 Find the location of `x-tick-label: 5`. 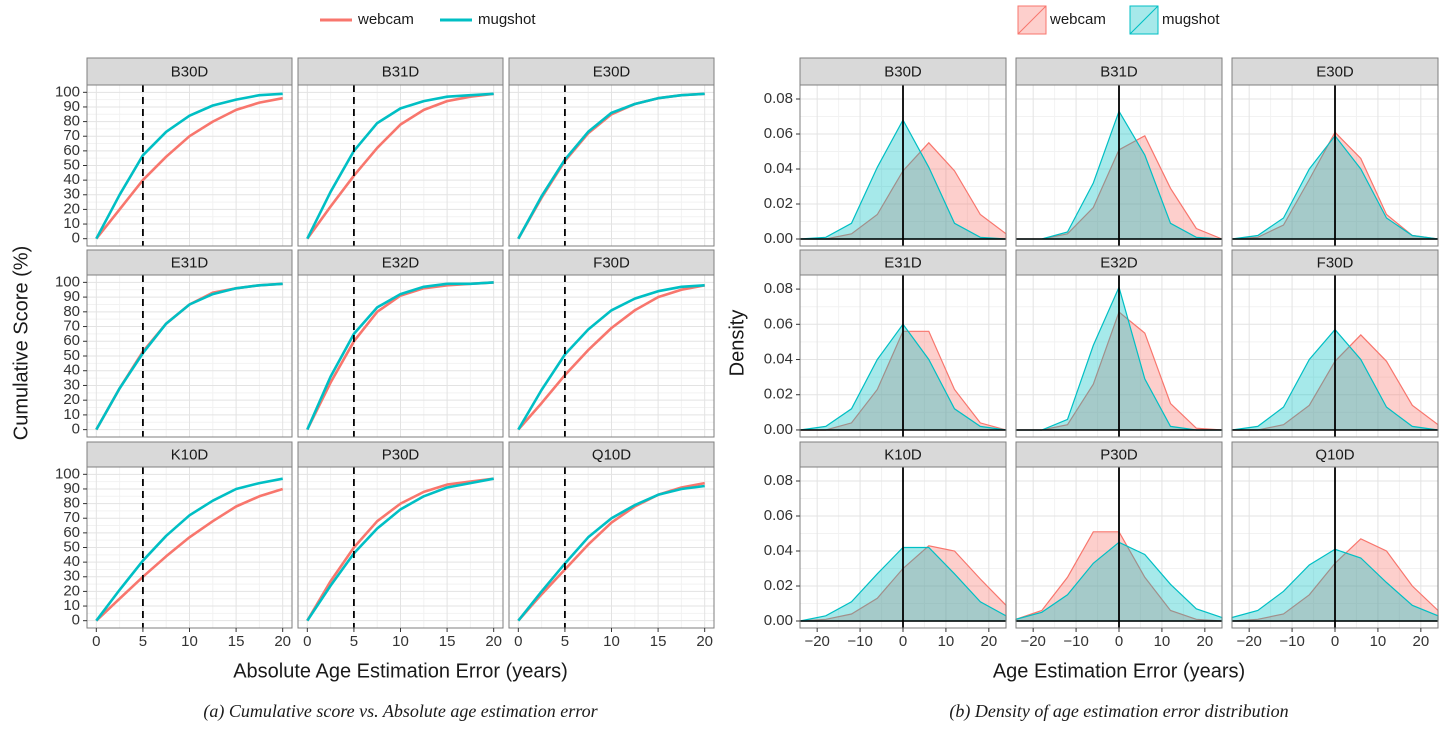

x-tick-label: 5 is located at coordinates (565, 641).